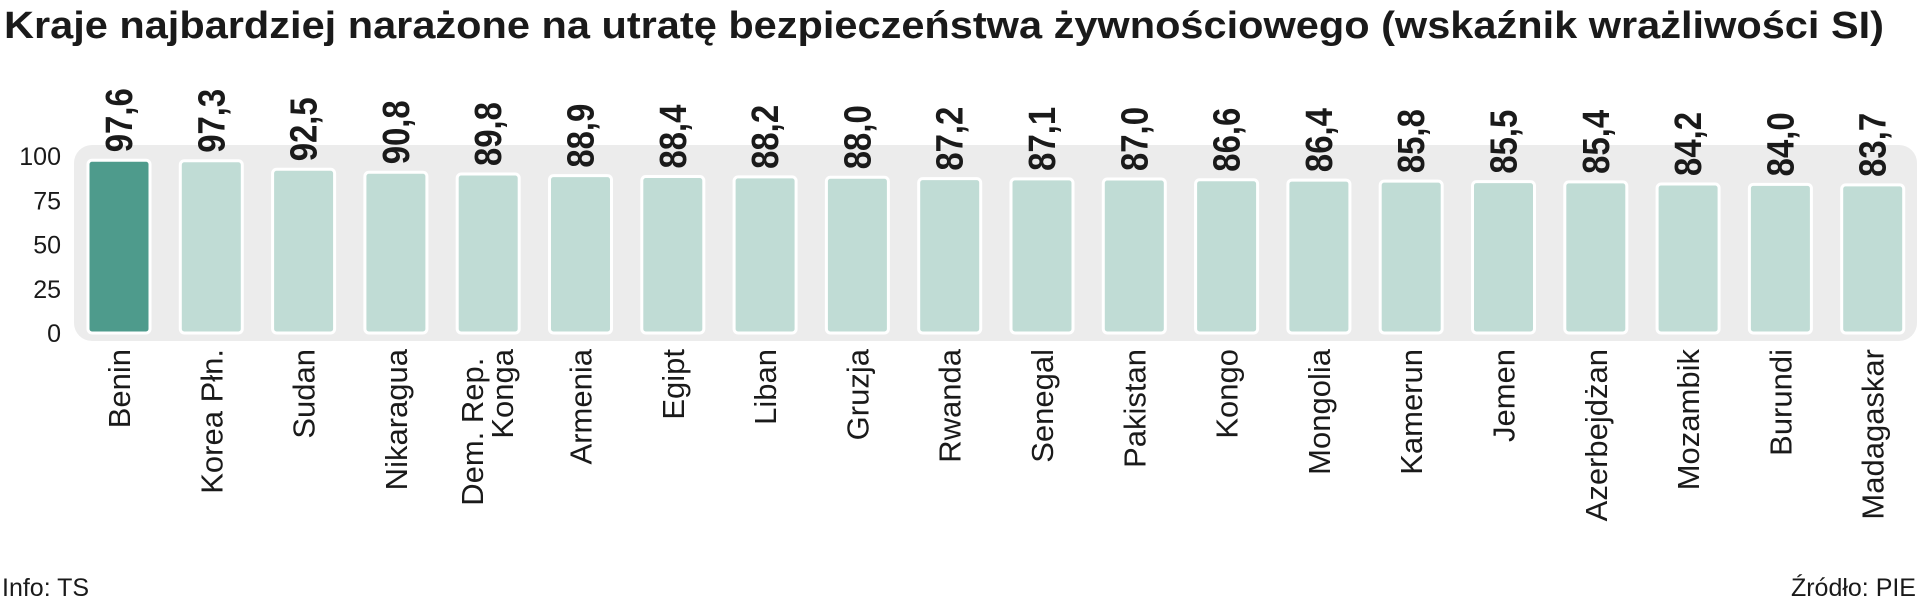  Describe the element at coordinates (582, 136) in the screenshot. I see `value-label: 88,9` at that location.